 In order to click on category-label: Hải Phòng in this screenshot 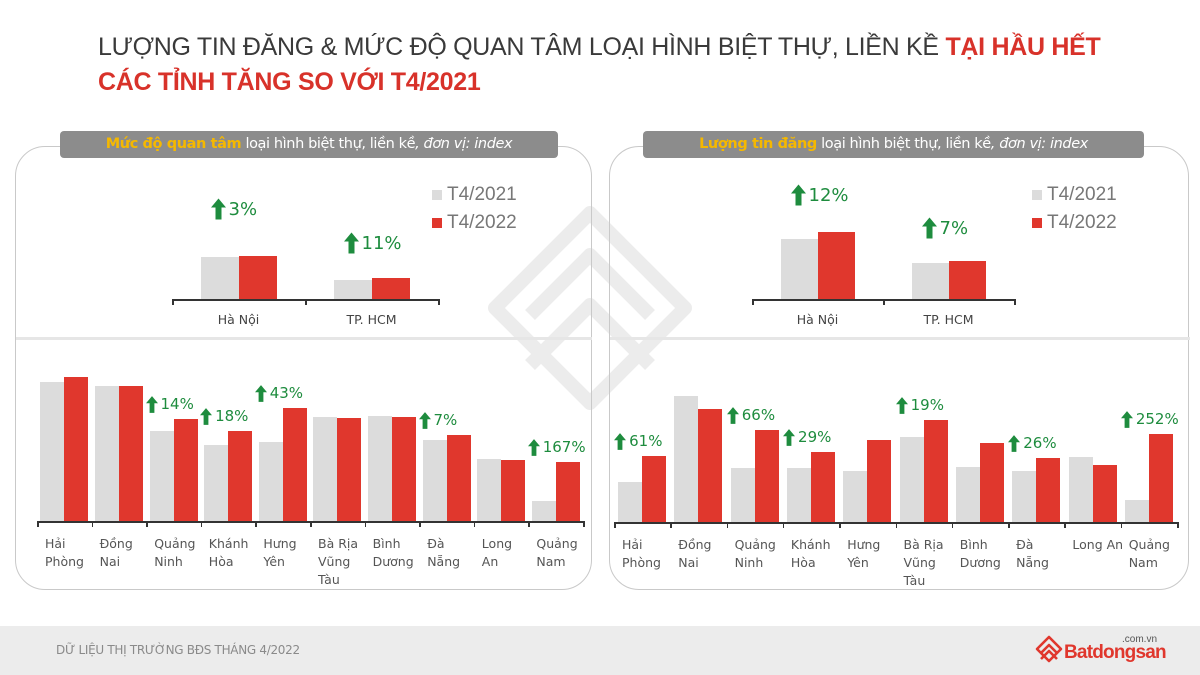, I will do `click(641, 553)`.